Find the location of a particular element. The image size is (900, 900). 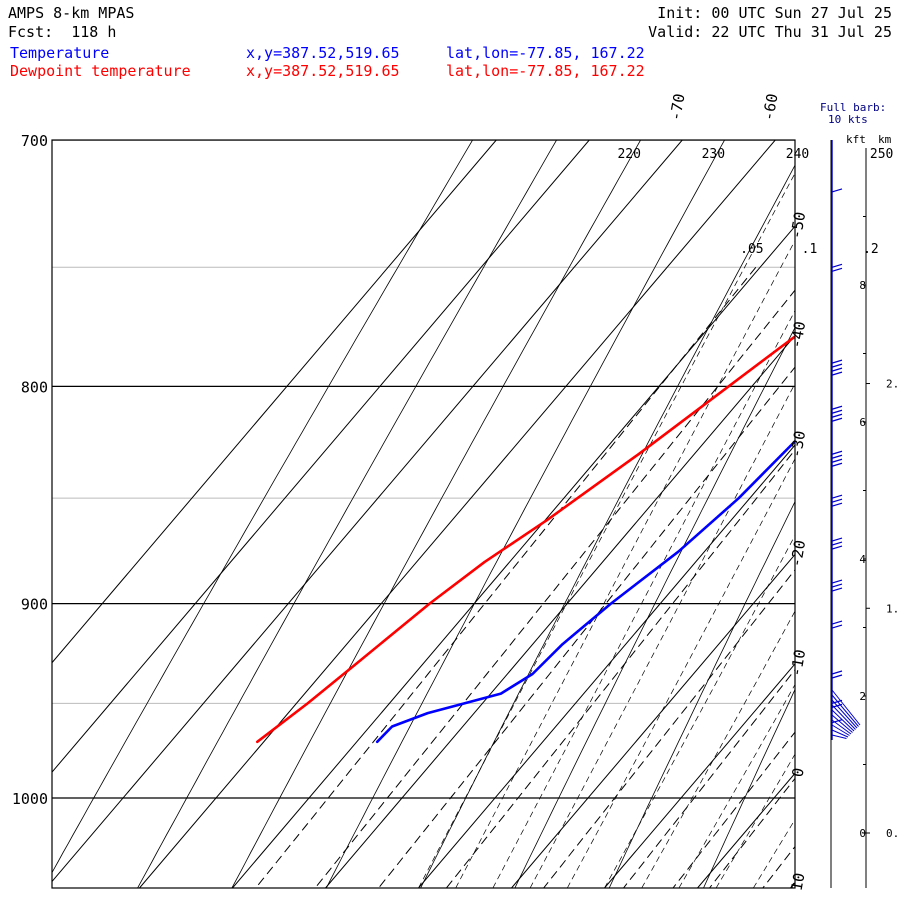

theta-tick-label: 220 is located at coordinates (628, 154).